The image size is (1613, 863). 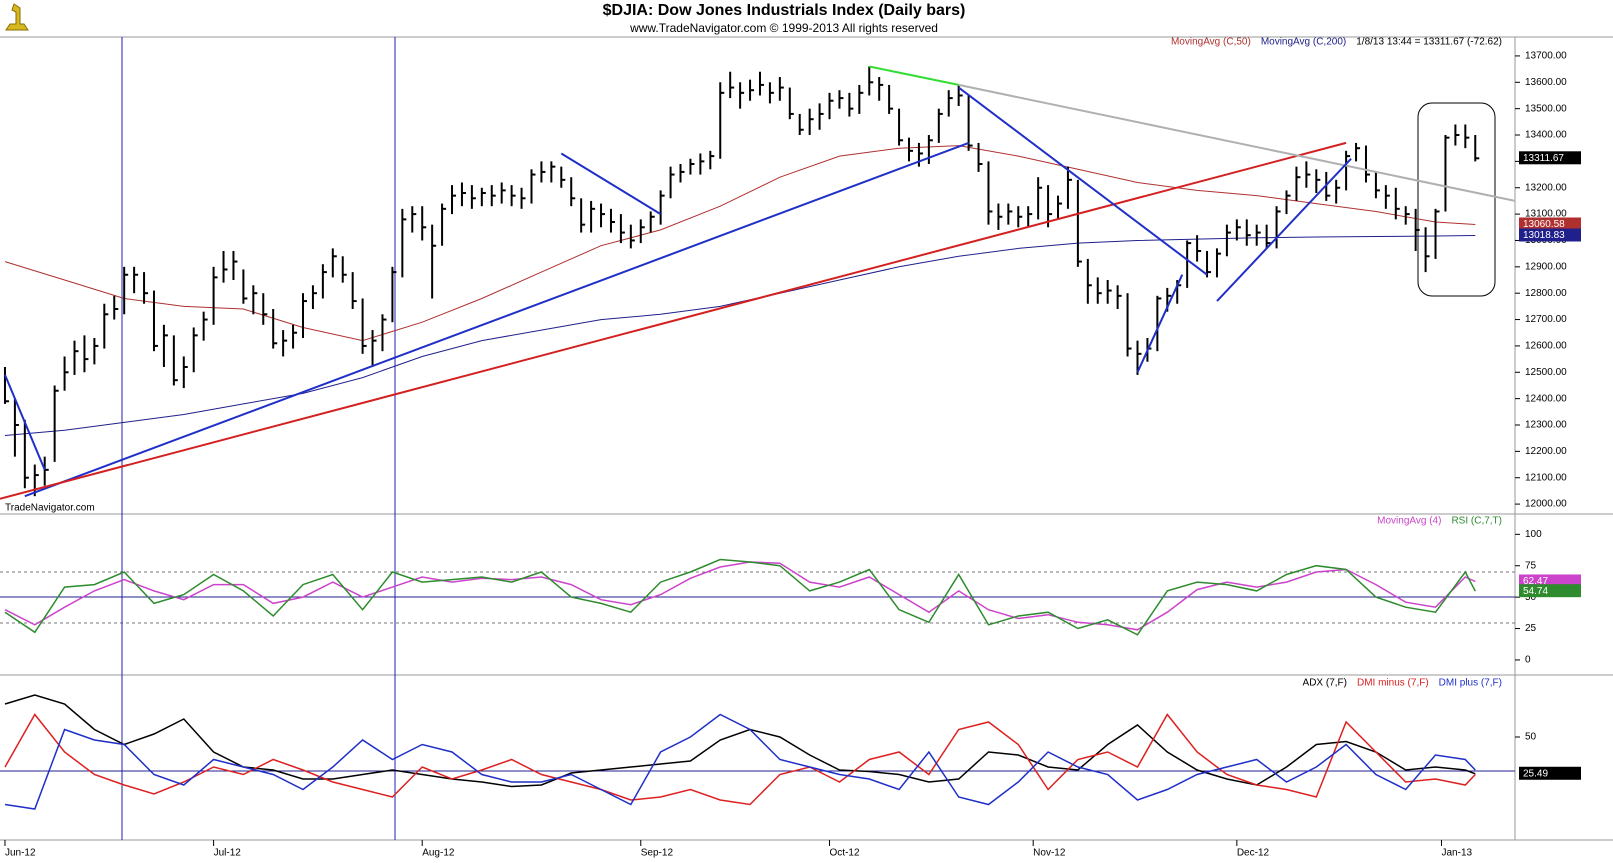 I want to click on x-tick-label: Jan-13, so click(x=1456, y=853).